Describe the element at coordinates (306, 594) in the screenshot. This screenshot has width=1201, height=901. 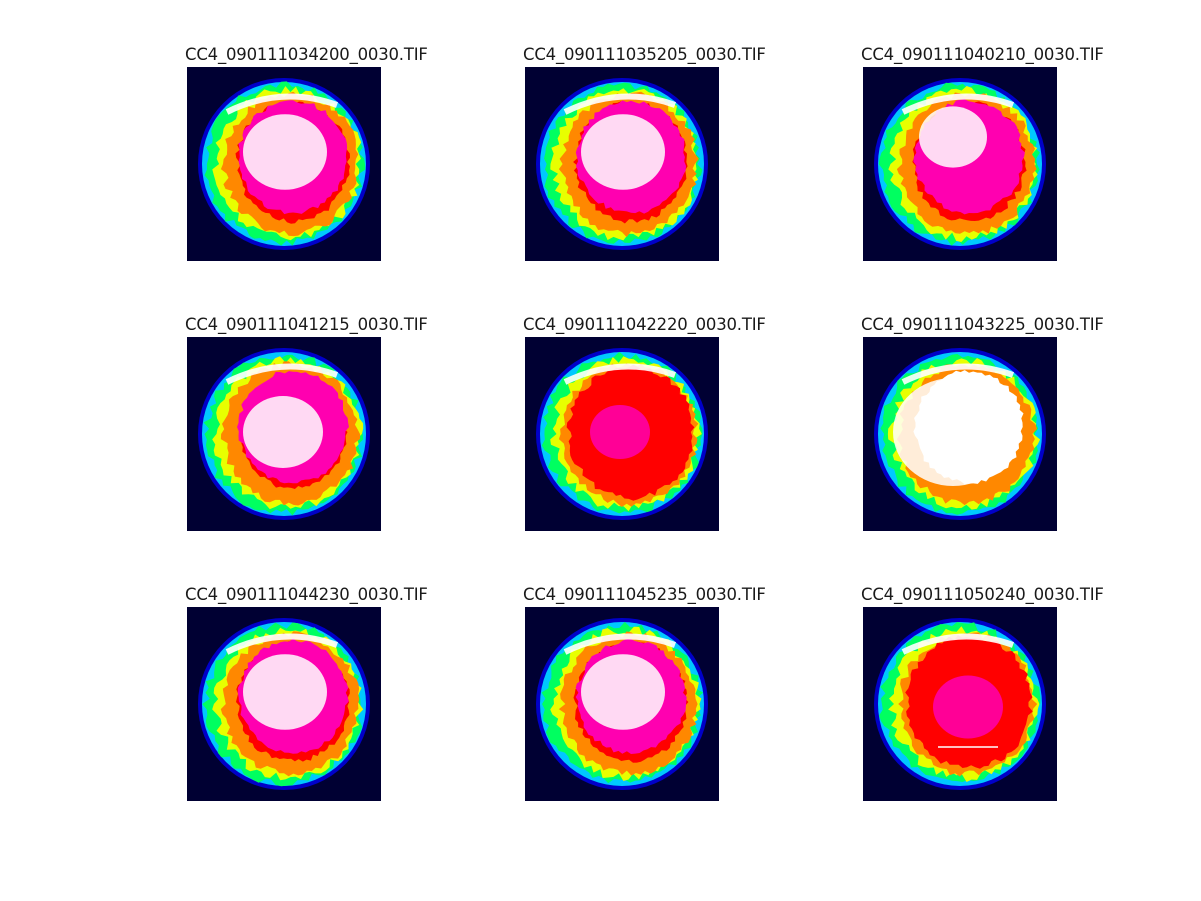
I see `panel-title: CC4_090111044230_0030.TIF` at that location.